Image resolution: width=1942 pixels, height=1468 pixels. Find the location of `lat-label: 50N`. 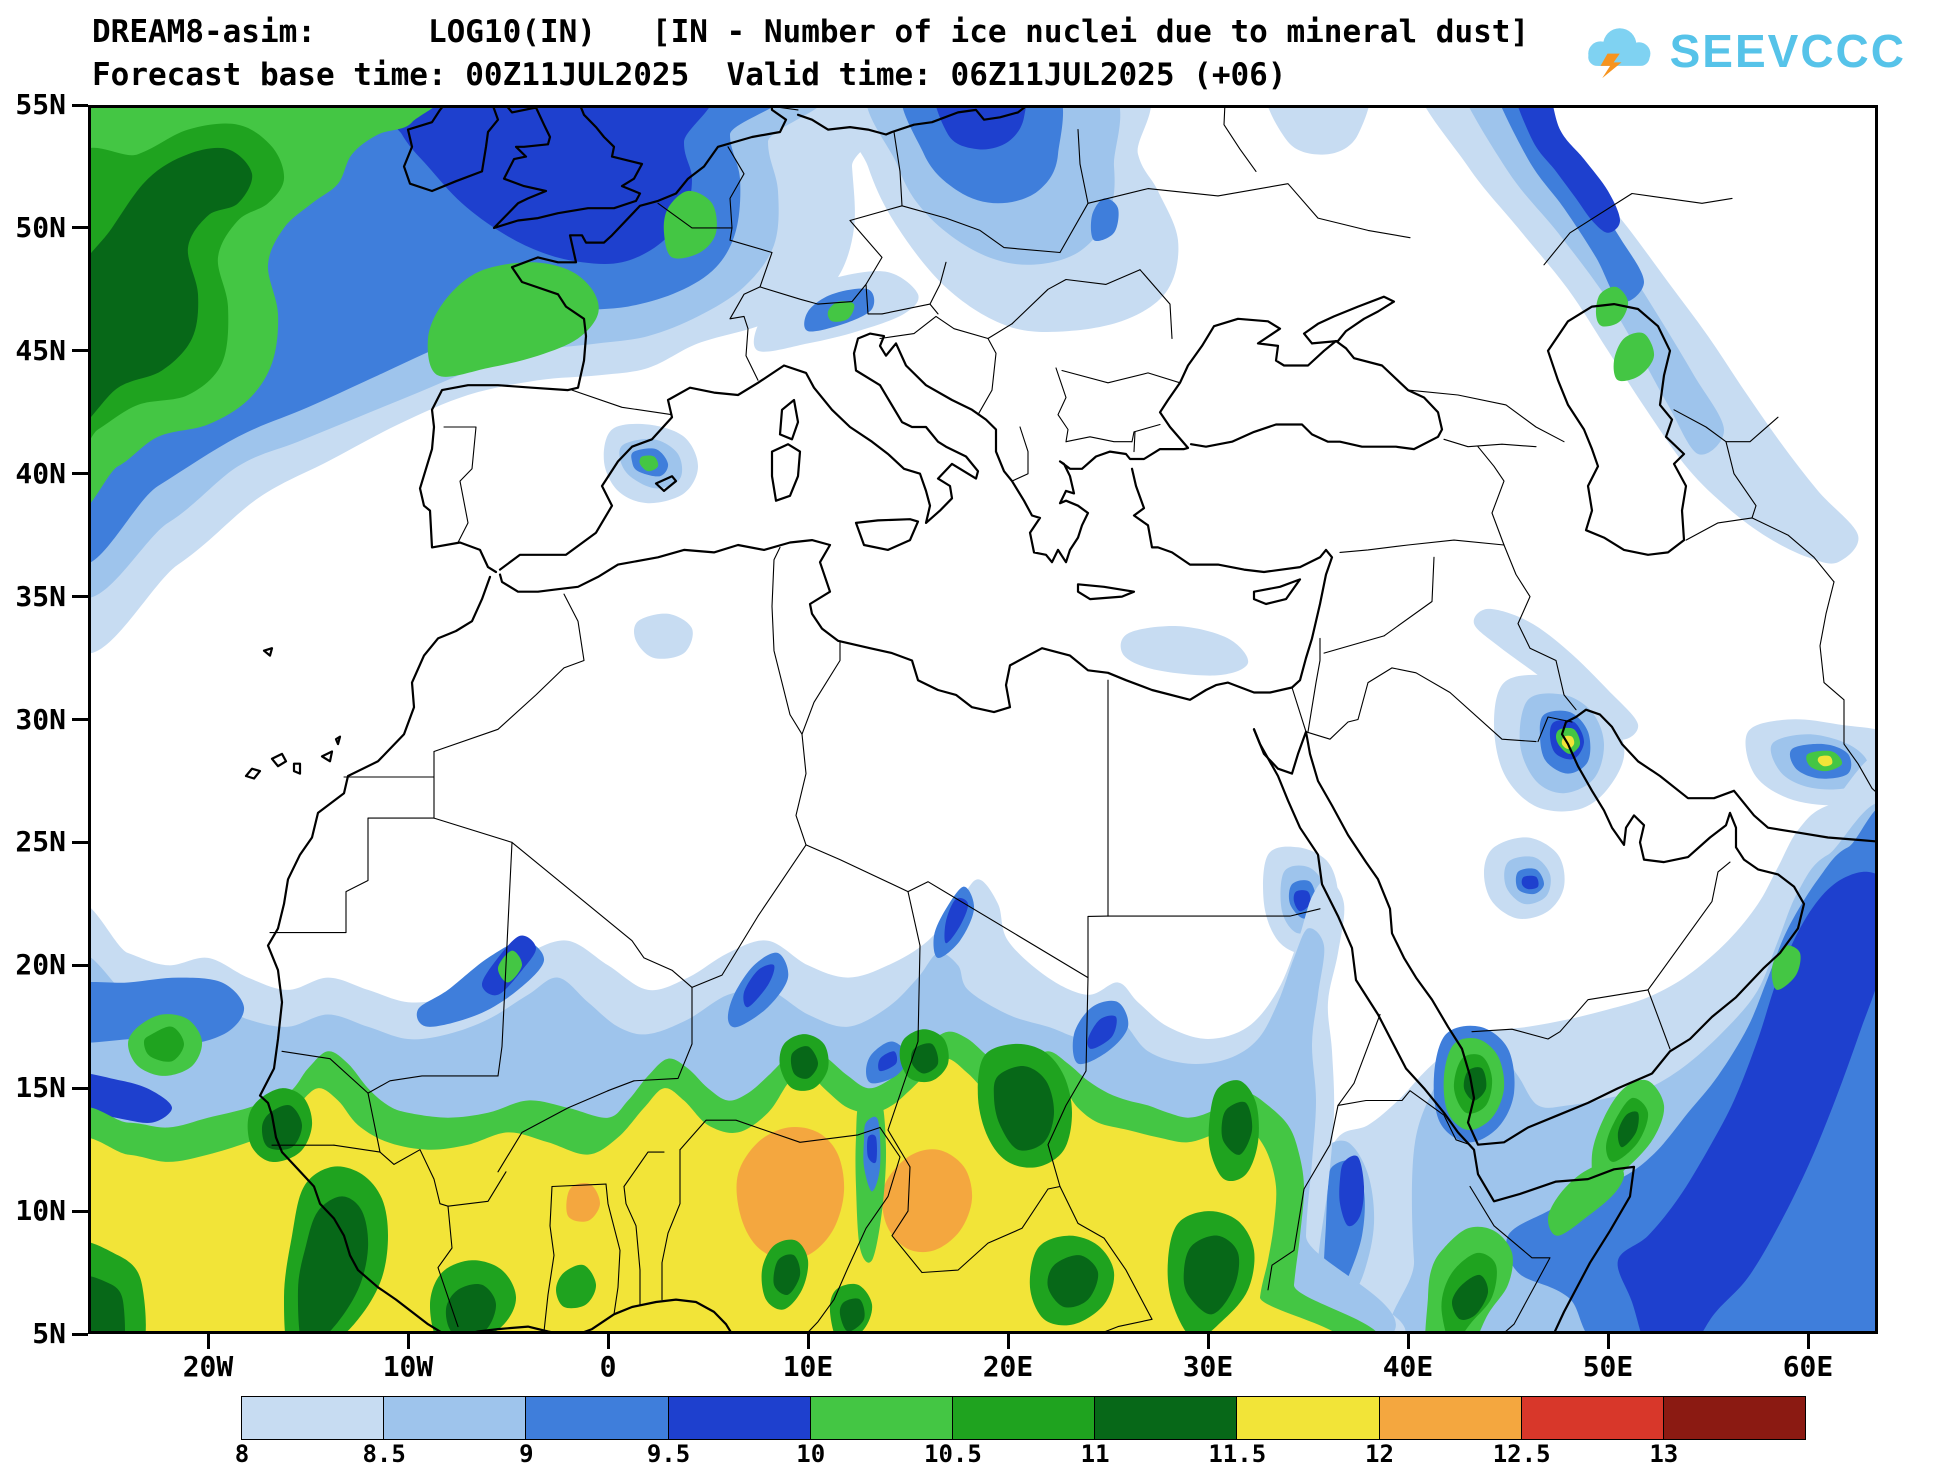

lat-label: 50N is located at coordinates (40, 227).